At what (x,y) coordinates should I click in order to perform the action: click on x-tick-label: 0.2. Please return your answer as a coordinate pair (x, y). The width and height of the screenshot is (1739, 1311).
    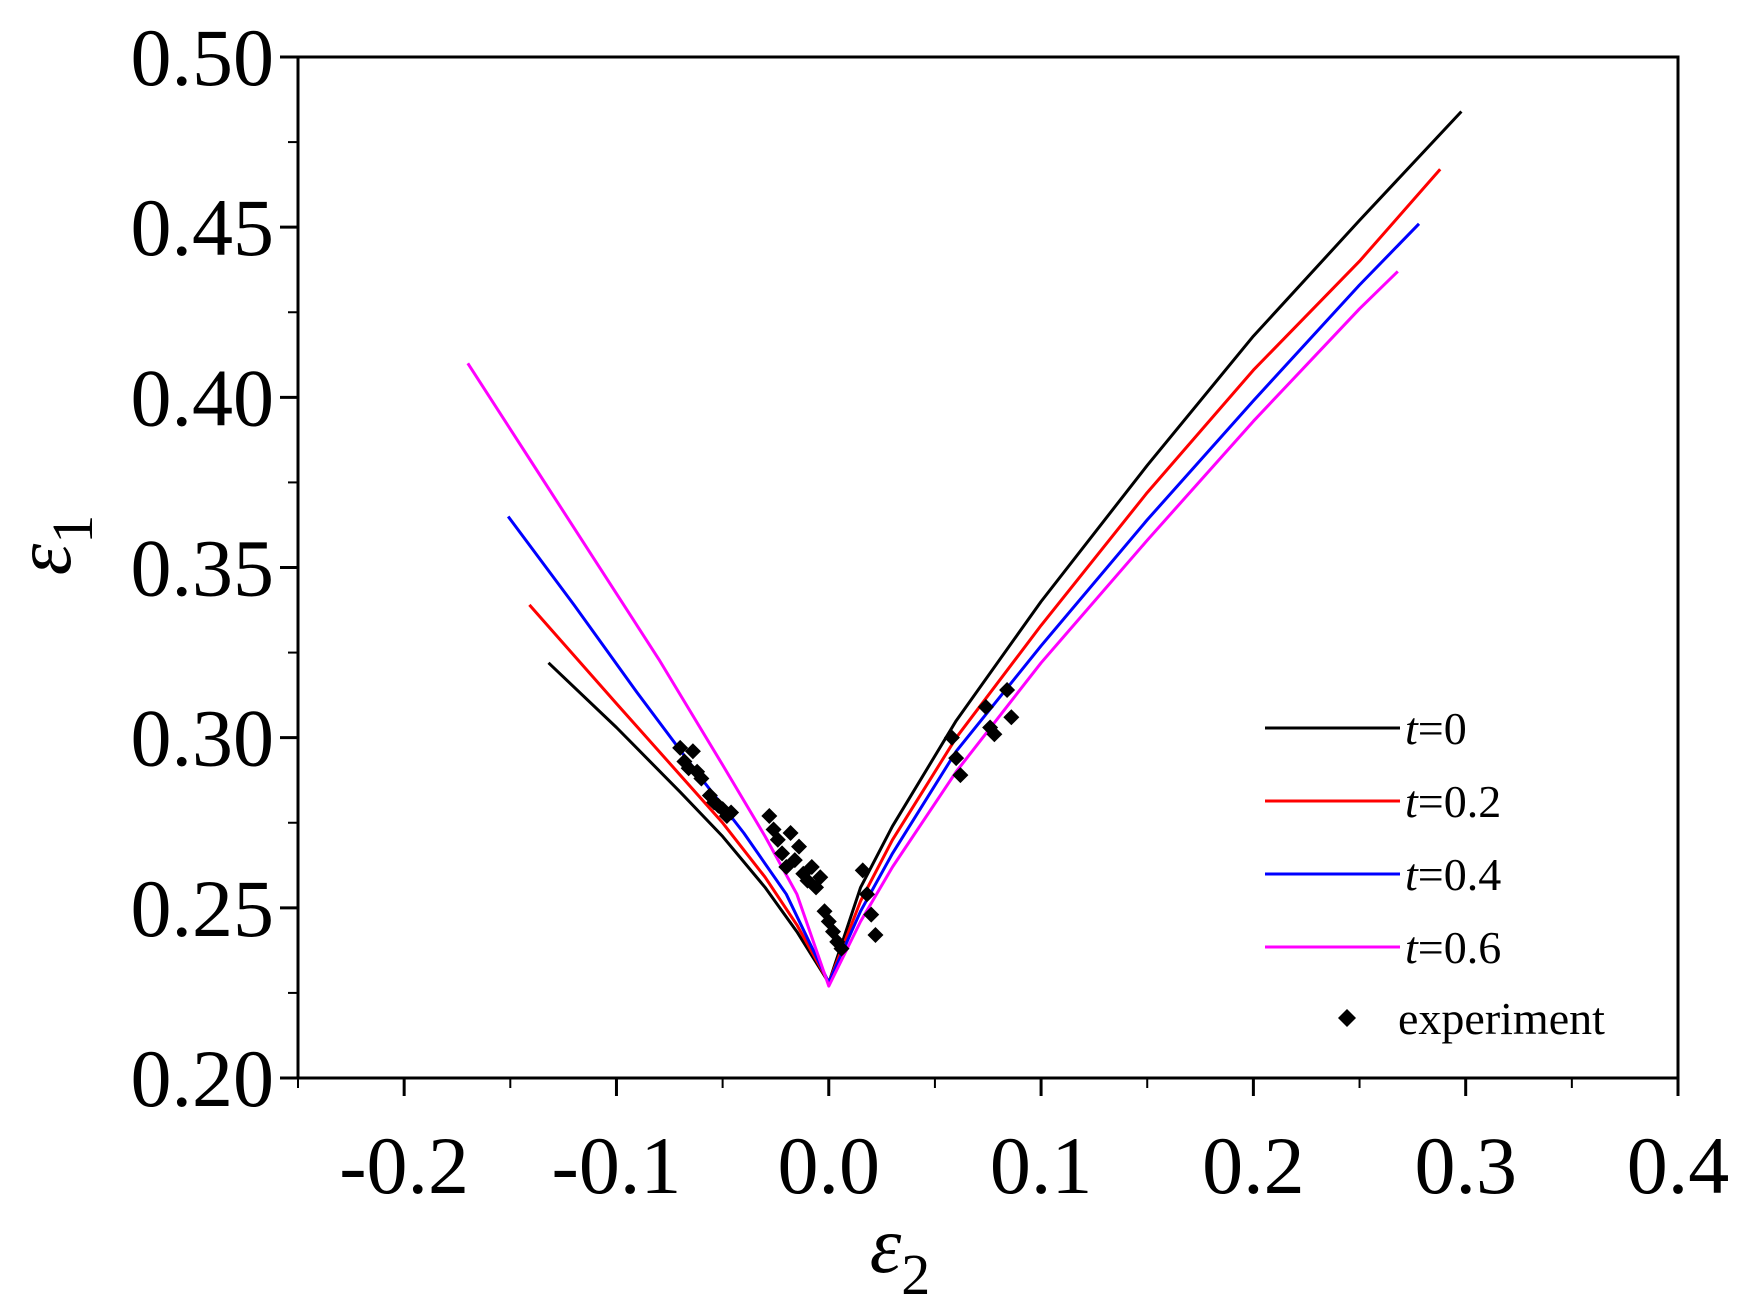
    Looking at the image, I should click on (1253, 1165).